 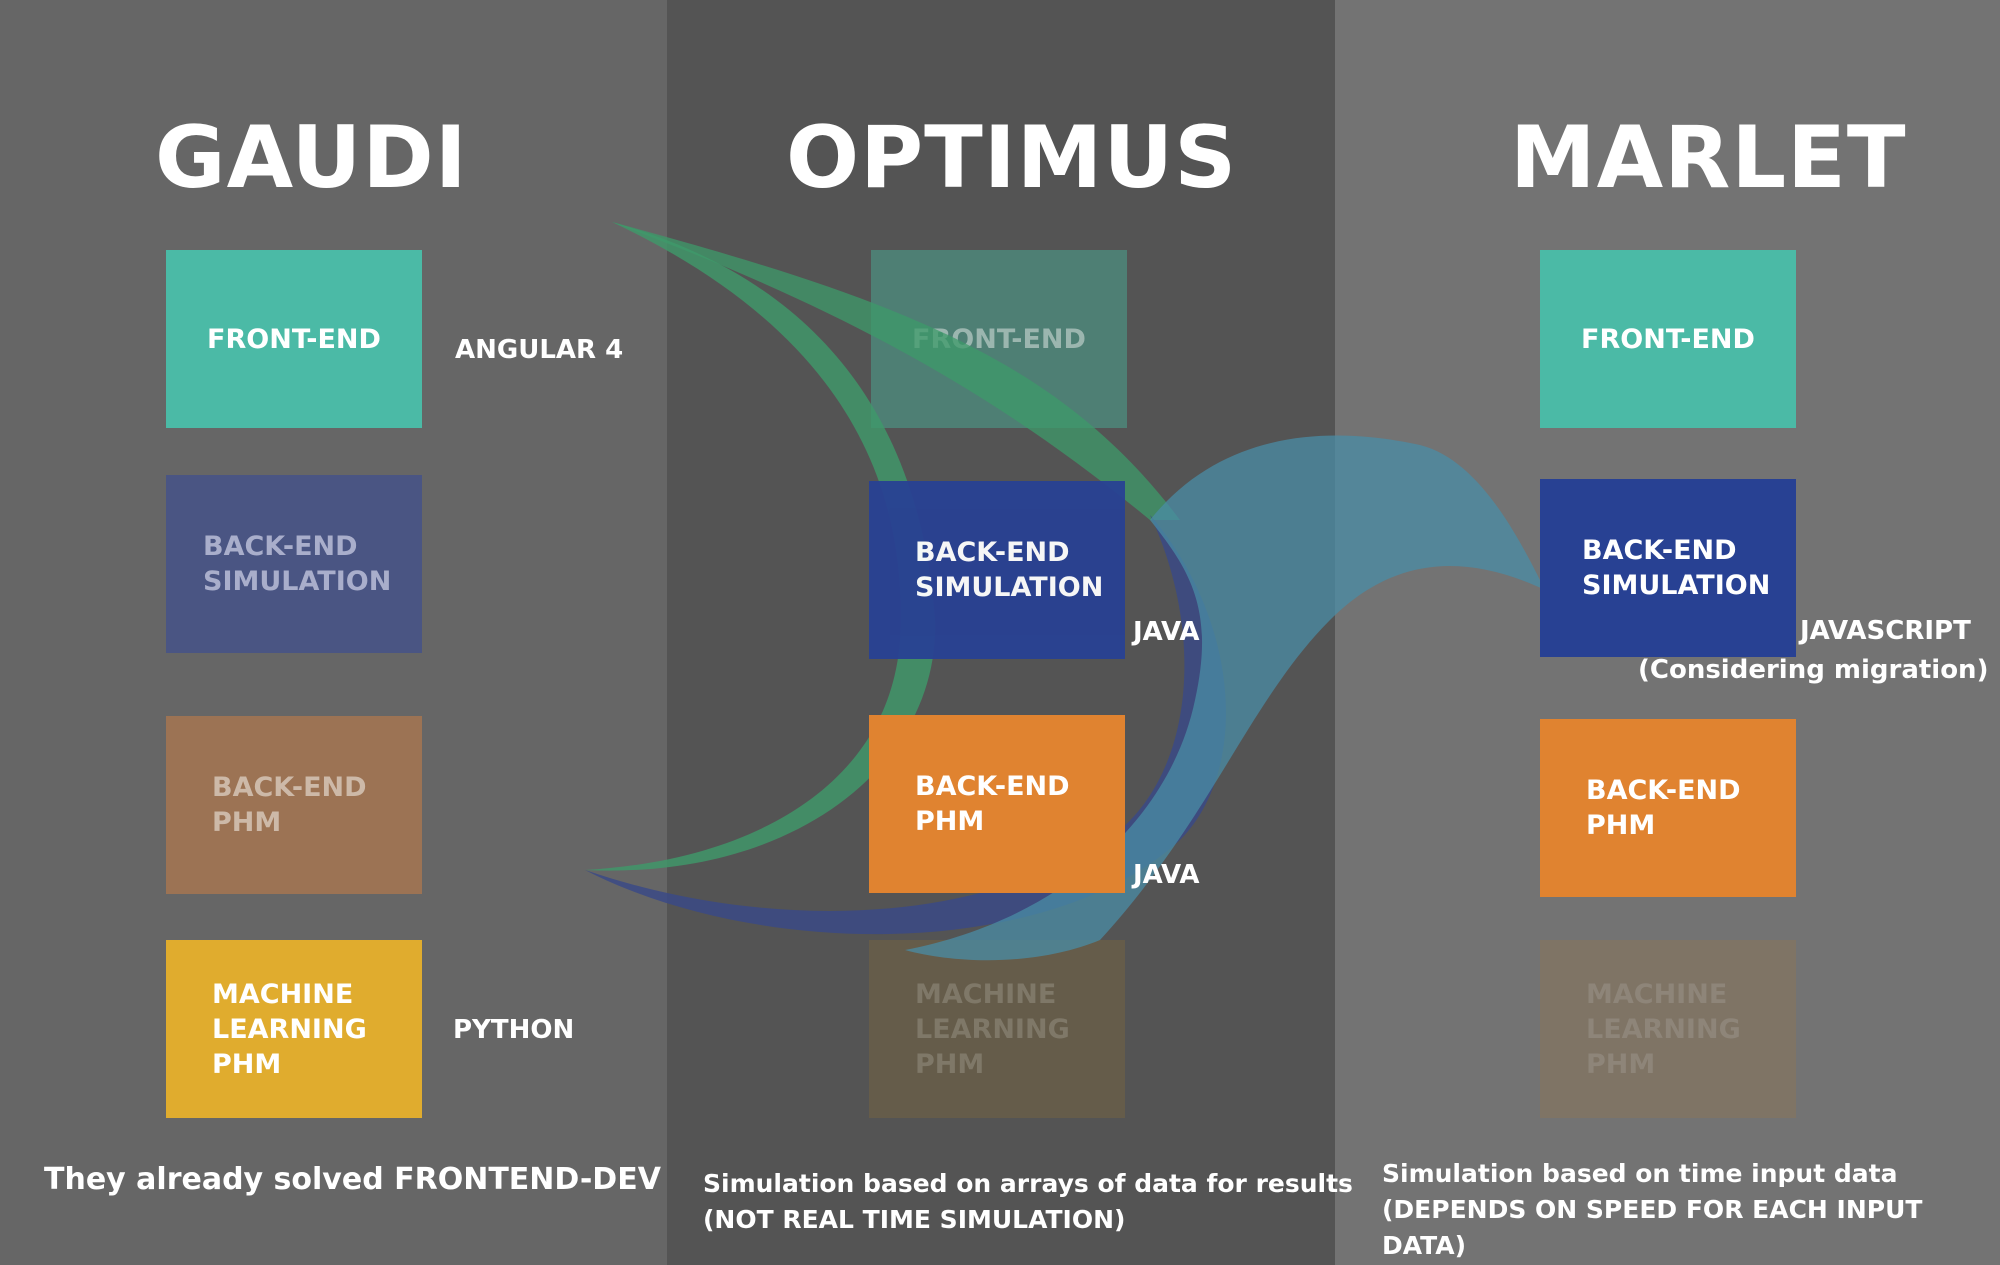 I want to click on marlet-back-end-phm-label: BACK-END PHM, so click(x=1663, y=808).